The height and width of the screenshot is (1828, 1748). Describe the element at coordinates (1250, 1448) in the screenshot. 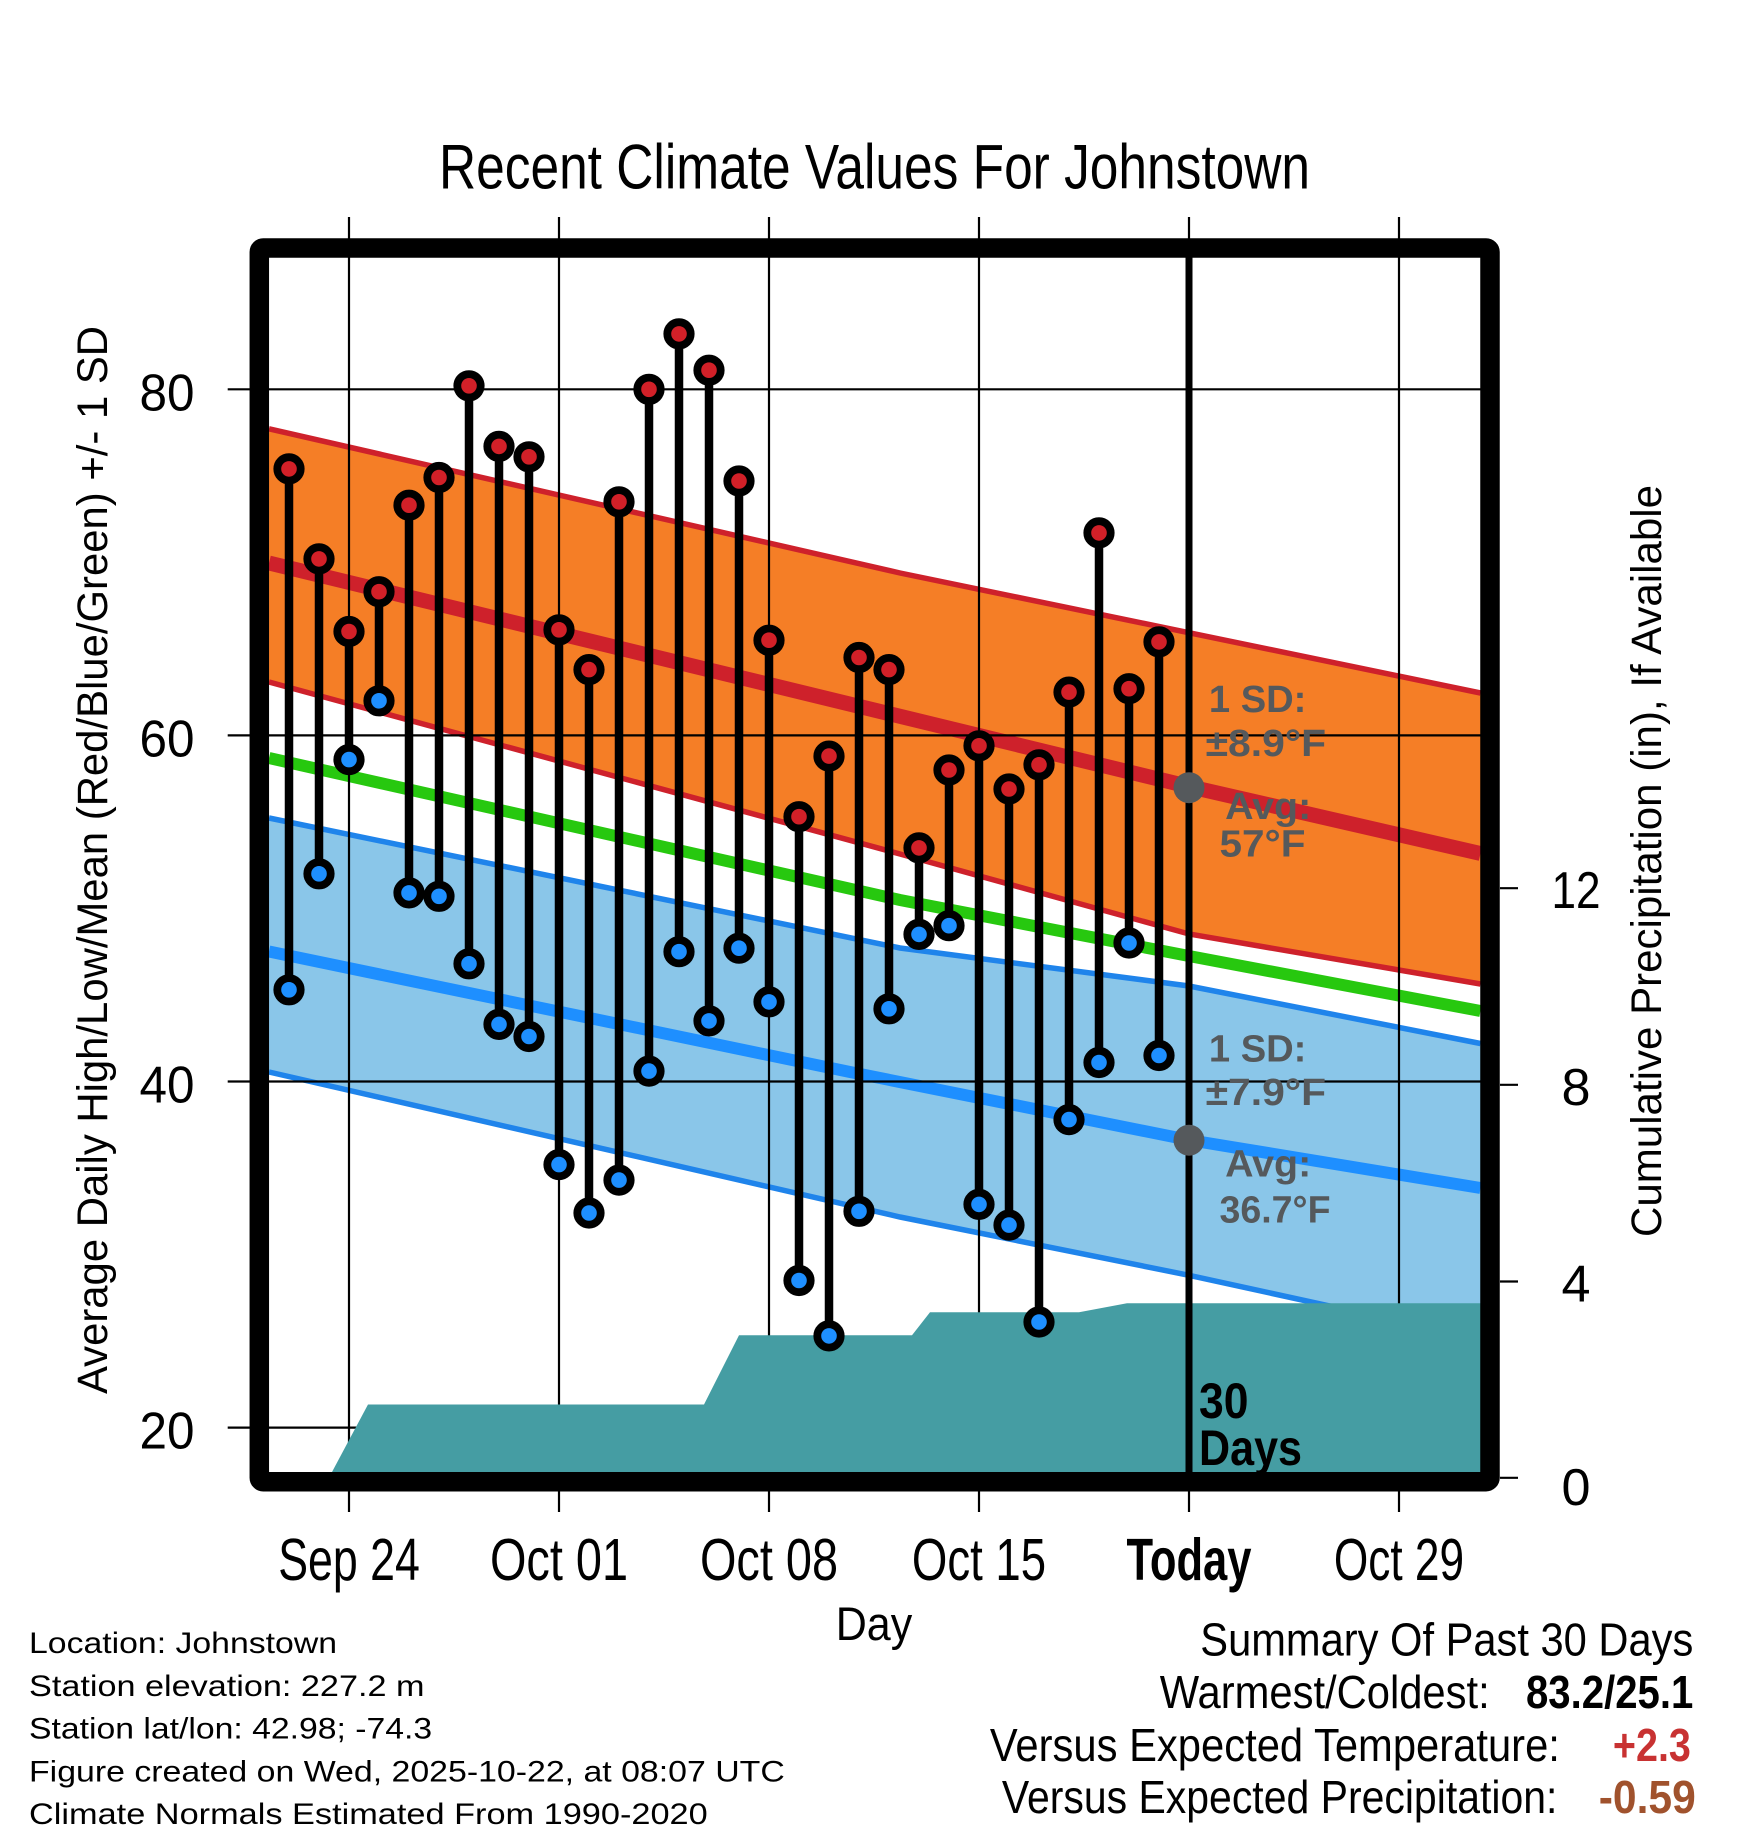

I see `svg-text: Days` at that location.